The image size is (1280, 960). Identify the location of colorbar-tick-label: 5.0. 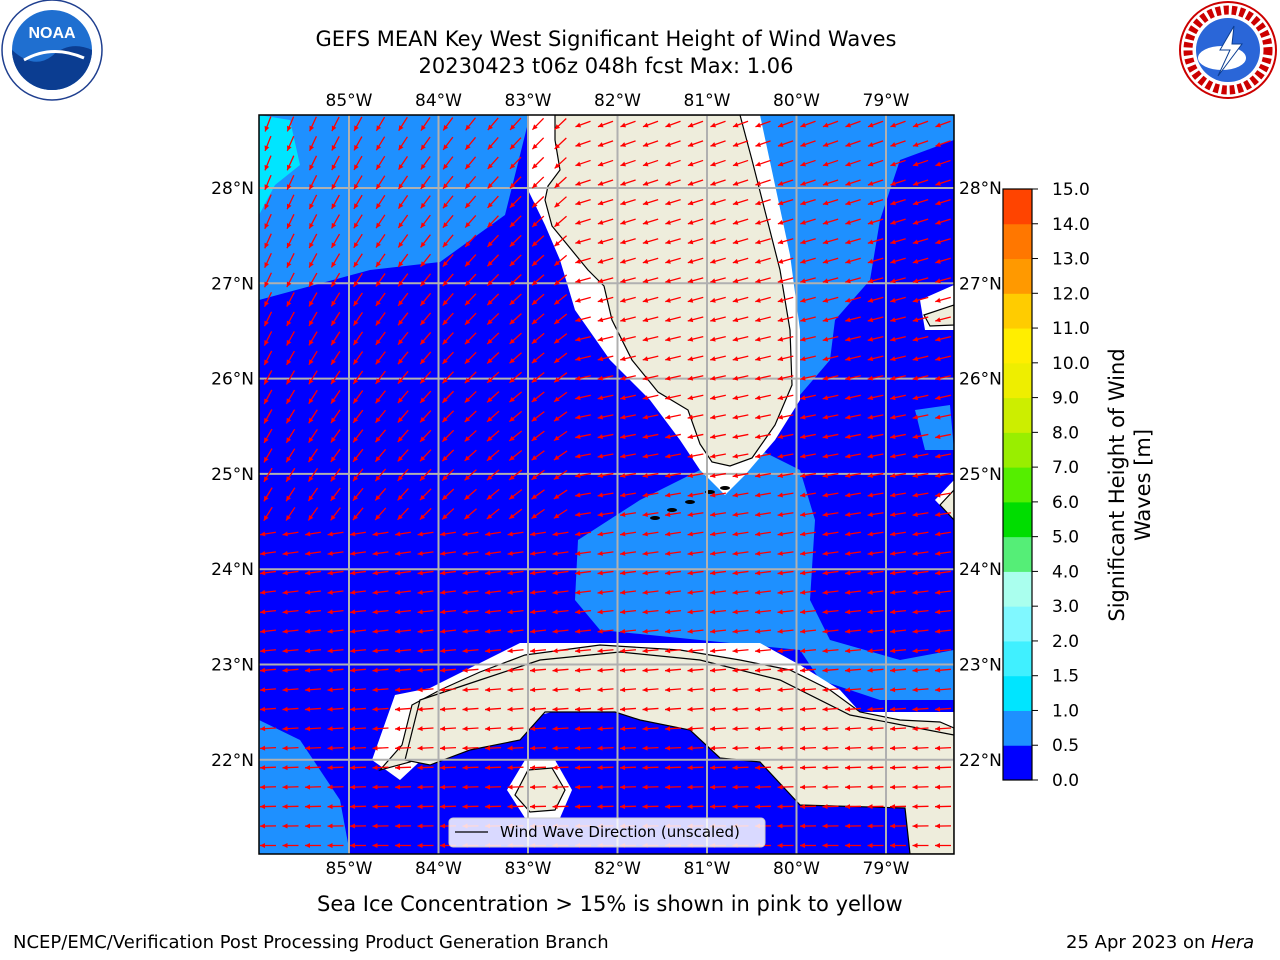
(1065, 538).